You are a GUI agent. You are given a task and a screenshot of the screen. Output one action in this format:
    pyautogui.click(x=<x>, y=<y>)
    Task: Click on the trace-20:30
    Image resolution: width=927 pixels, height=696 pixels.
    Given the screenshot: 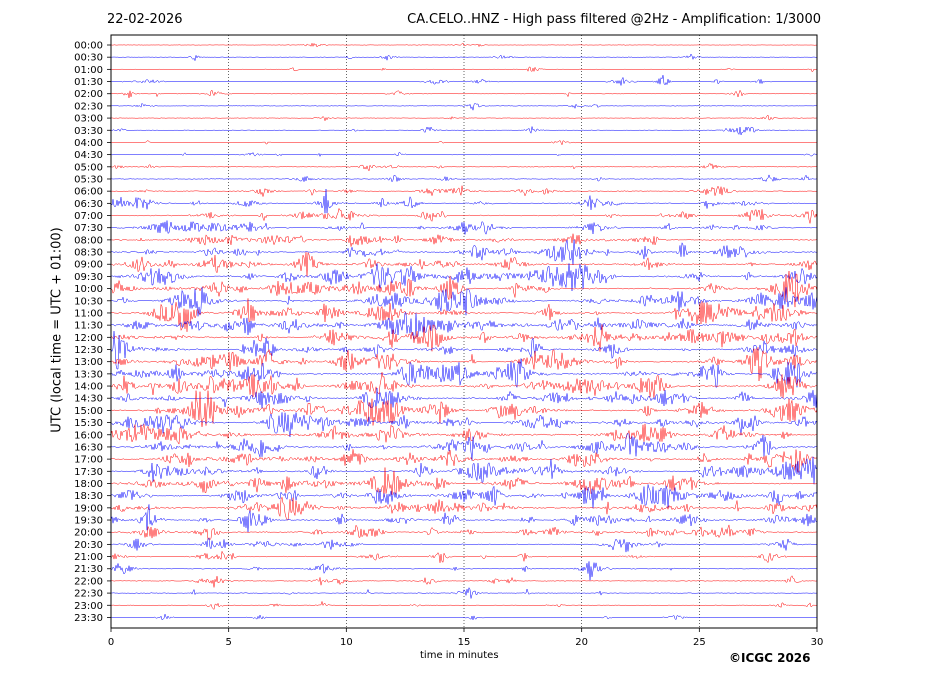 What is the action you would take?
    pyautogui.click(x=463, y=545)
    